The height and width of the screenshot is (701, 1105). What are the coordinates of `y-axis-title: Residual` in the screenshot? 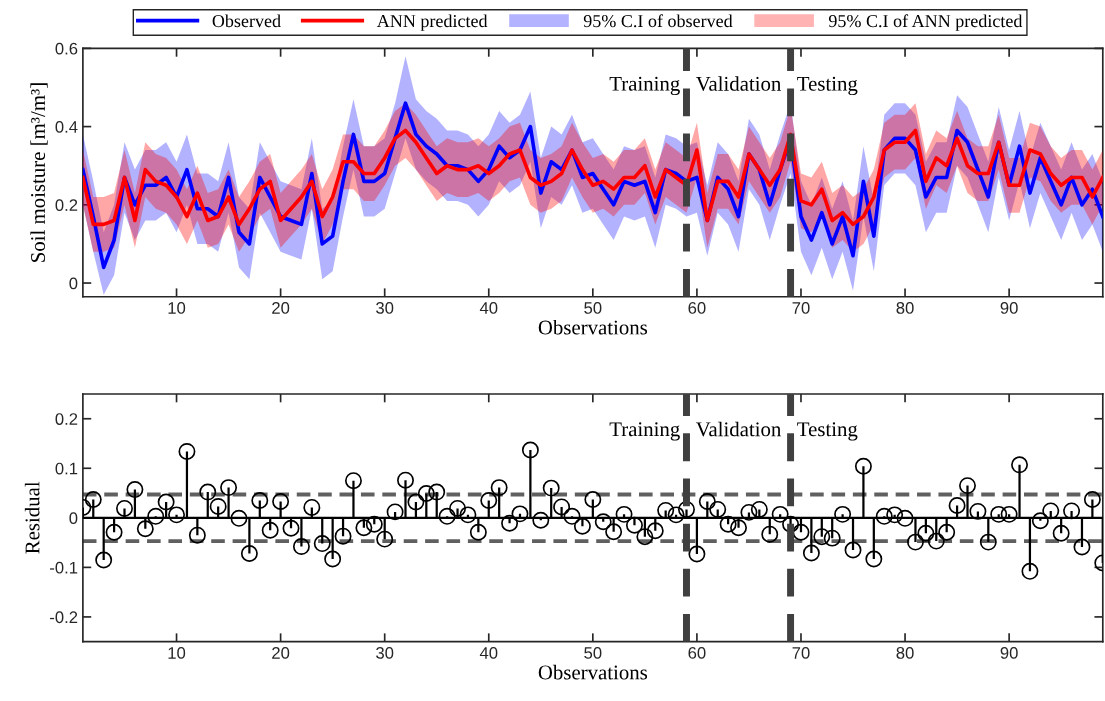 It's located at (32, 517).